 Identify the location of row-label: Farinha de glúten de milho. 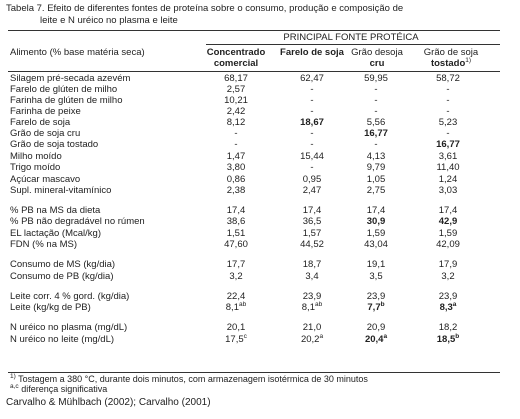
(66, 100).